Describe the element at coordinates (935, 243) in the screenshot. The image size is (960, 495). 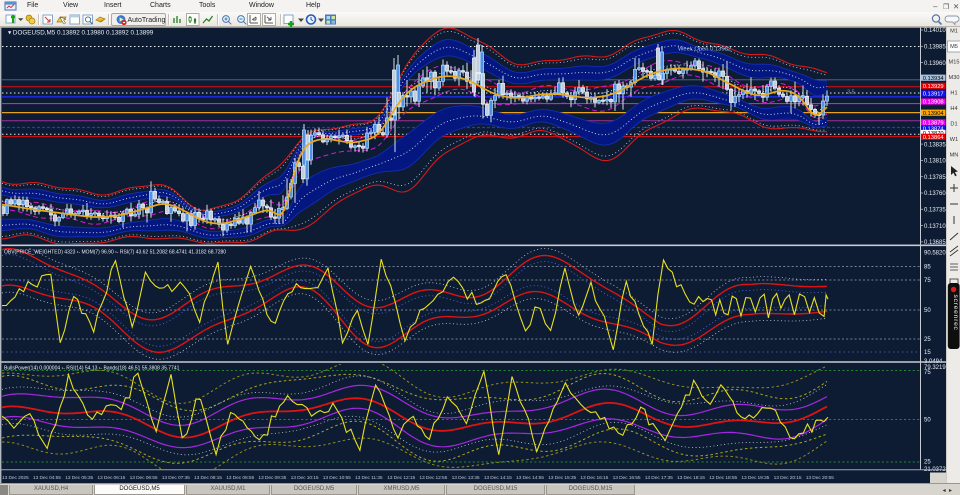
I see `svg-text: 0.13685` at that location.